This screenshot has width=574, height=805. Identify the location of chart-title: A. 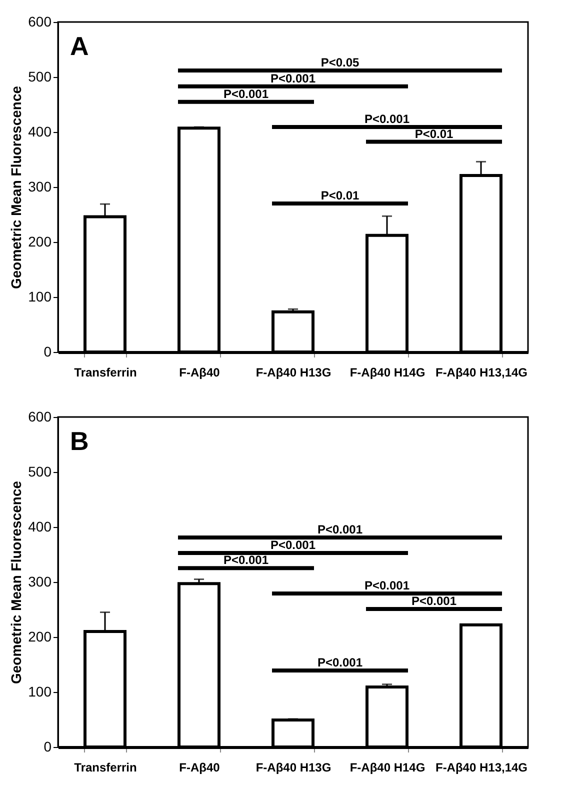
(79, 46).